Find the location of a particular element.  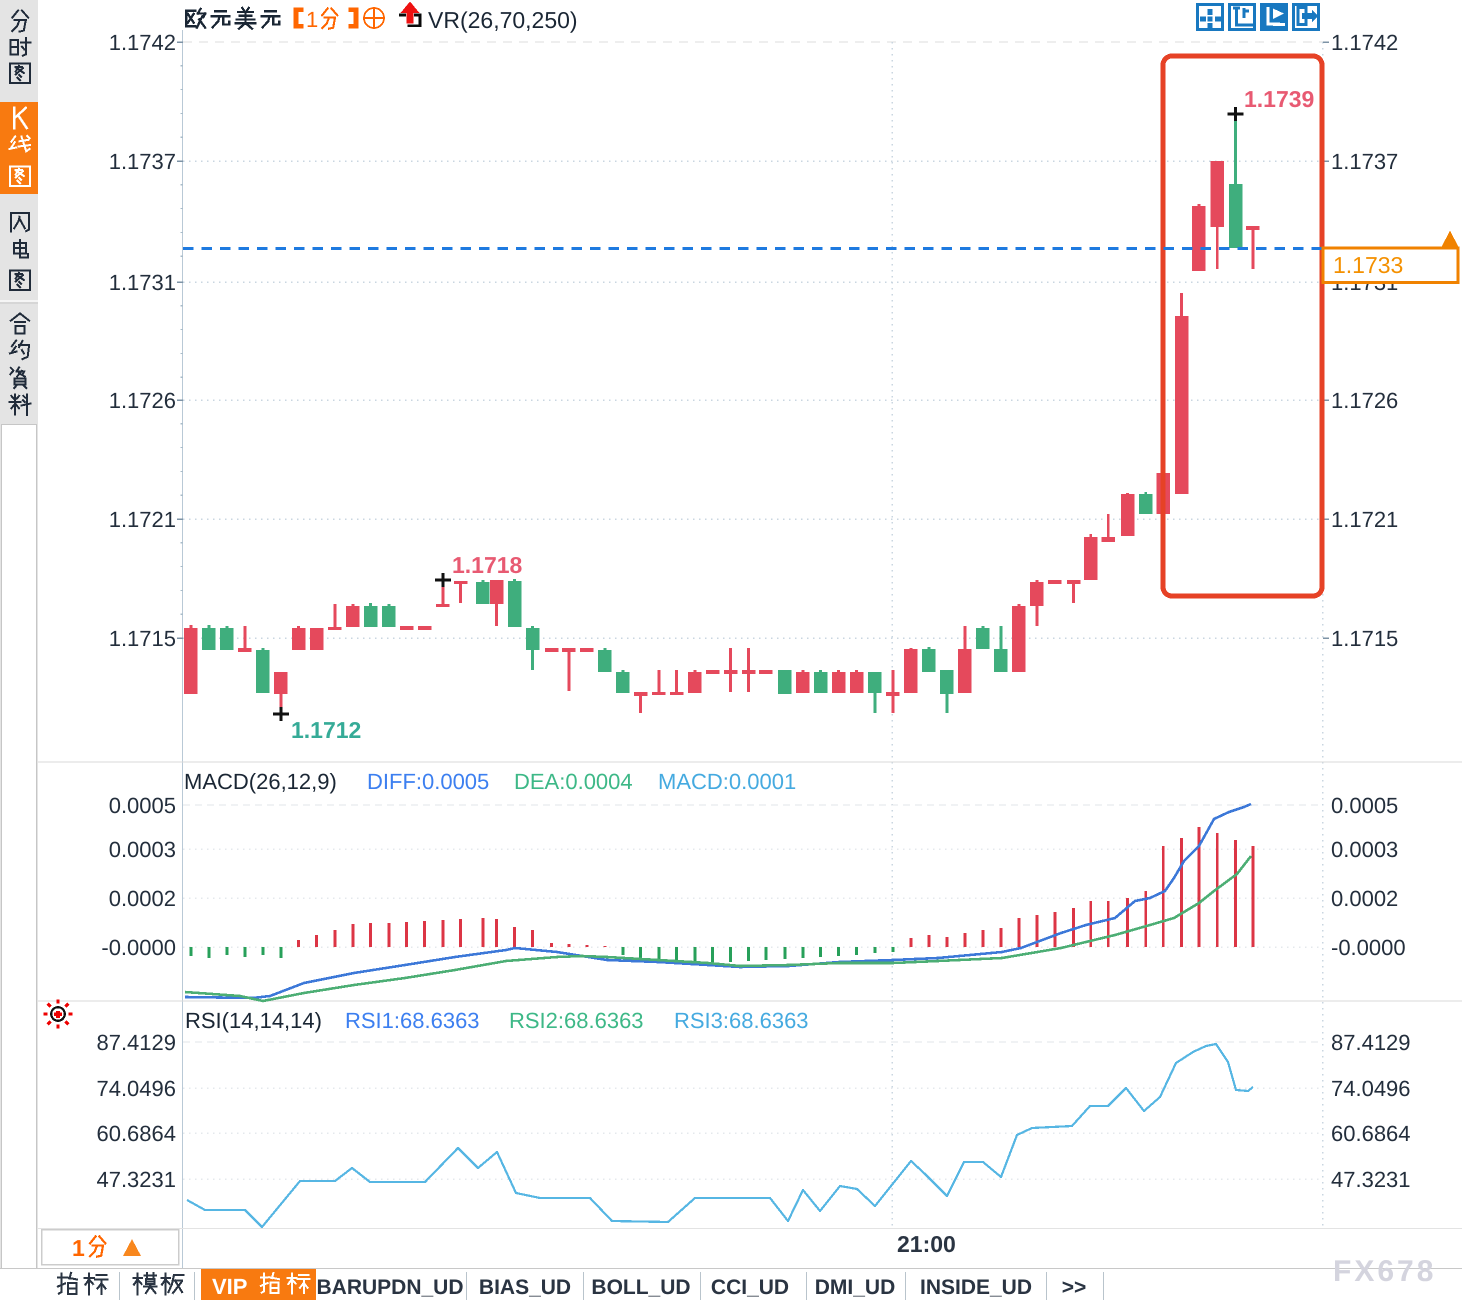

svg-text: VIP is located at coordinates (229, 1286).